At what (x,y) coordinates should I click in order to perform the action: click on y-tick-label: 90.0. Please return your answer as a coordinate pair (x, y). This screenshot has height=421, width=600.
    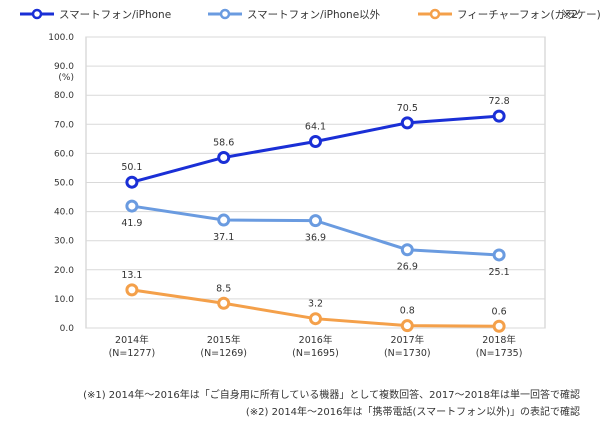
    Looking at the image, I should click on (64, 67).